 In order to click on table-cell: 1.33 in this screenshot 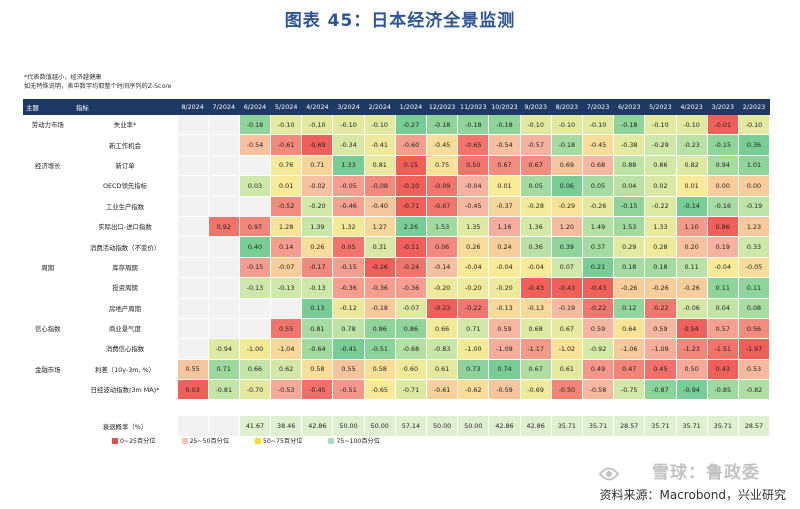, I will do `click(660, 227)`.